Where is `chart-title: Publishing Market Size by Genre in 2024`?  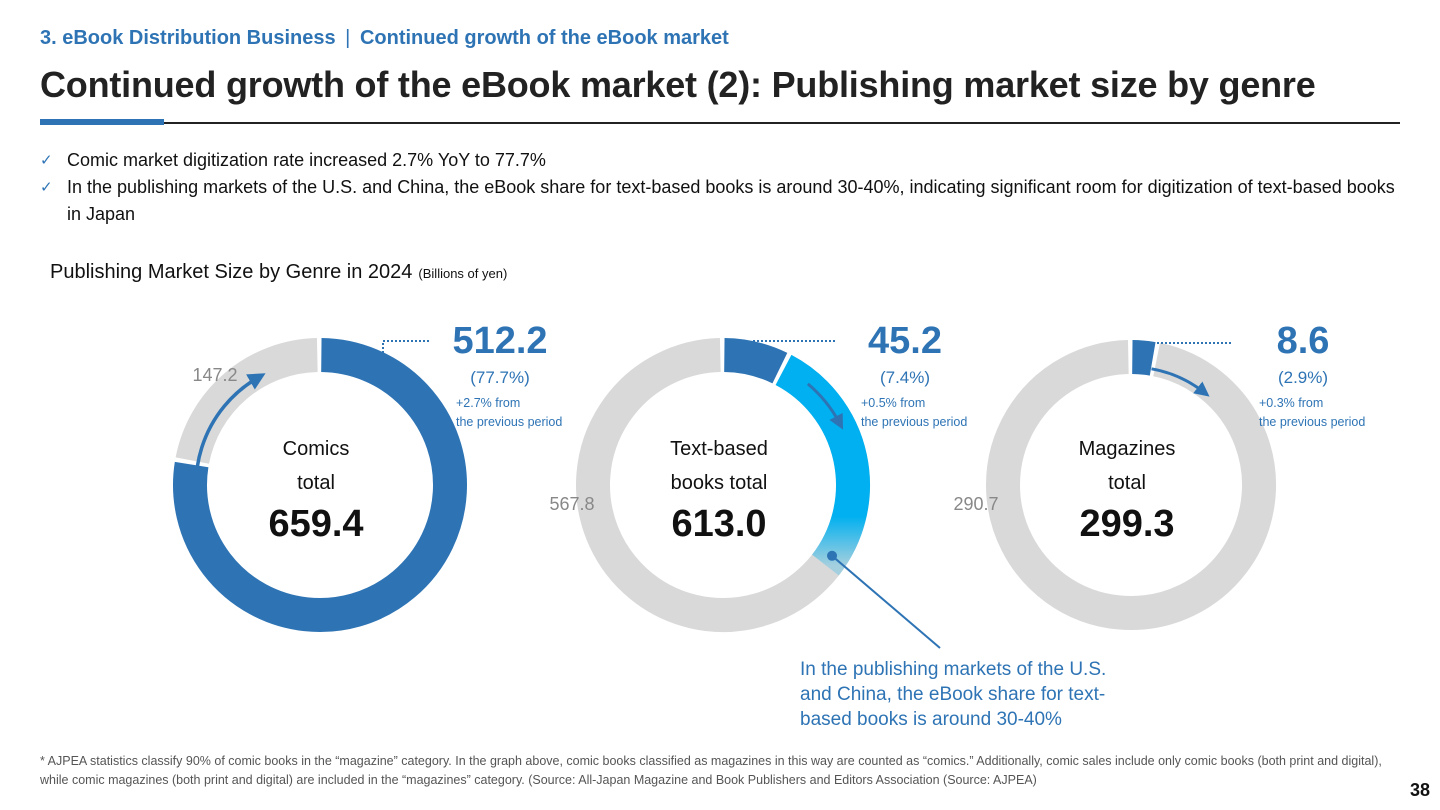
chart-title: Publishing Market Size by Genre in 2024 is located at coordinates (231, 272).